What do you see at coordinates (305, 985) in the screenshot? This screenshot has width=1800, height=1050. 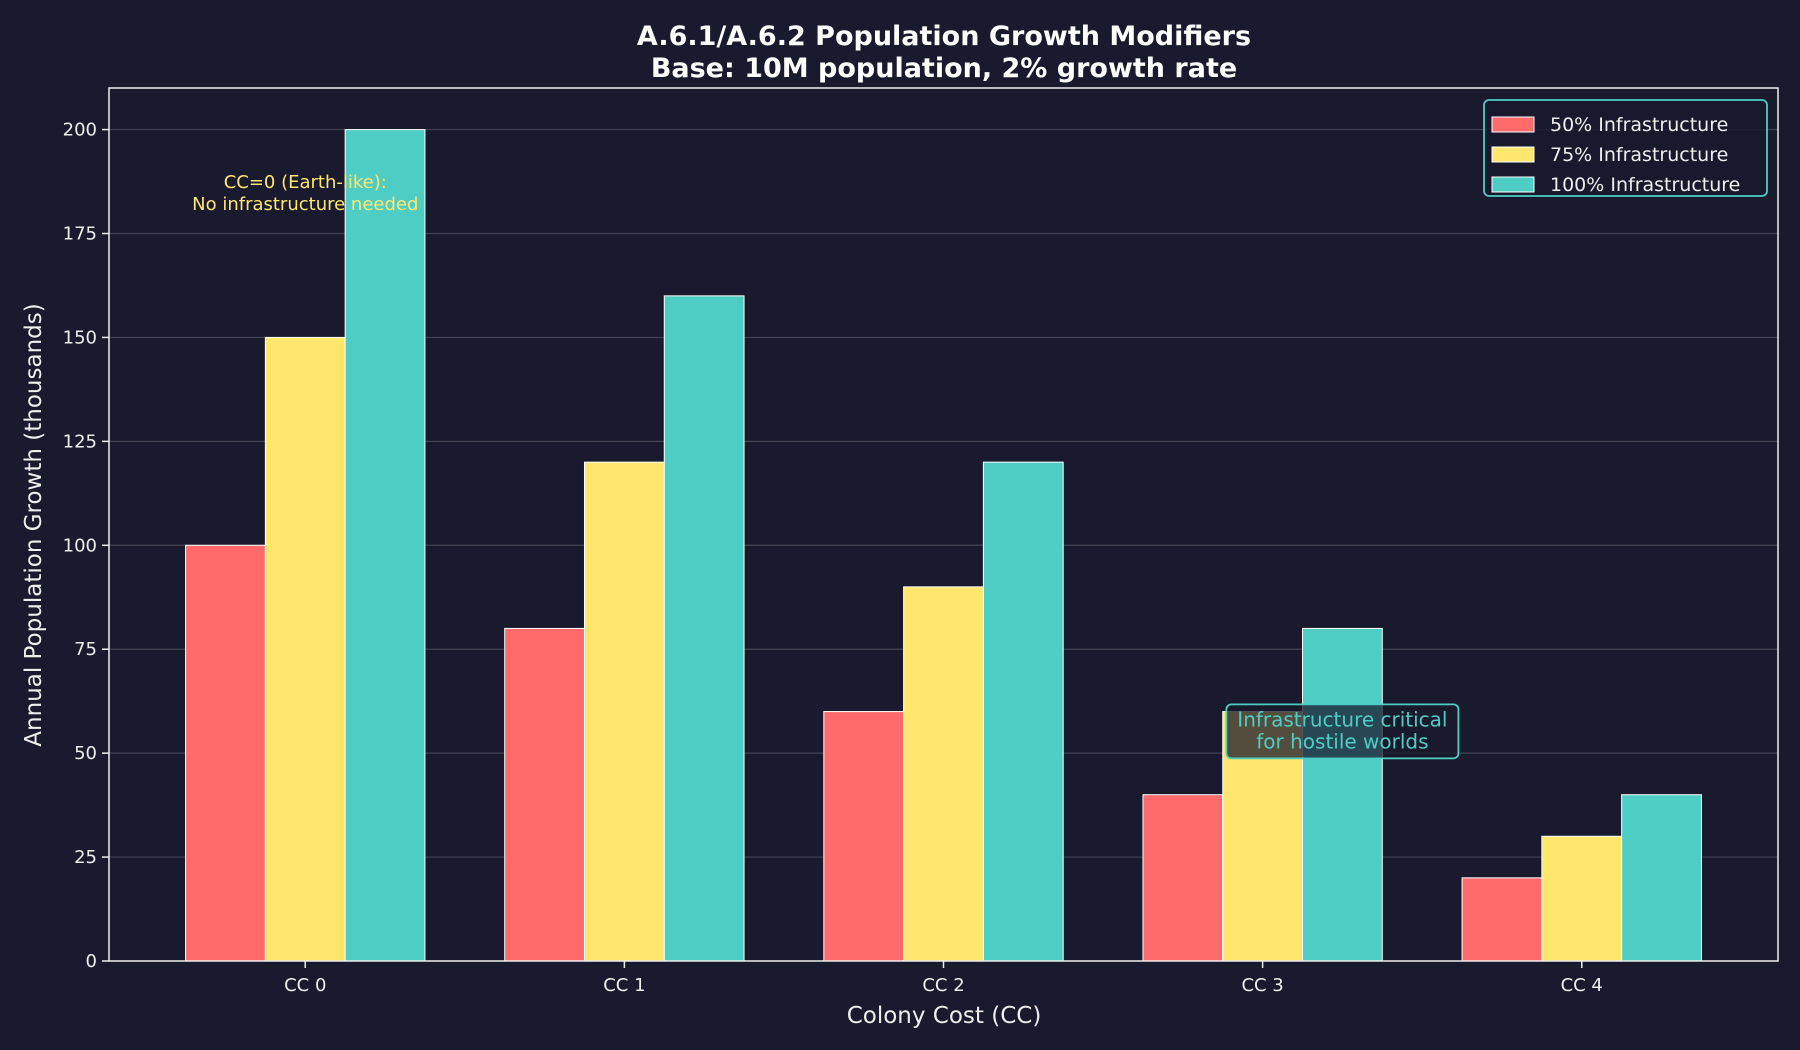 I see `x-tick-label: CC 0` at bounding box center [305, 985].